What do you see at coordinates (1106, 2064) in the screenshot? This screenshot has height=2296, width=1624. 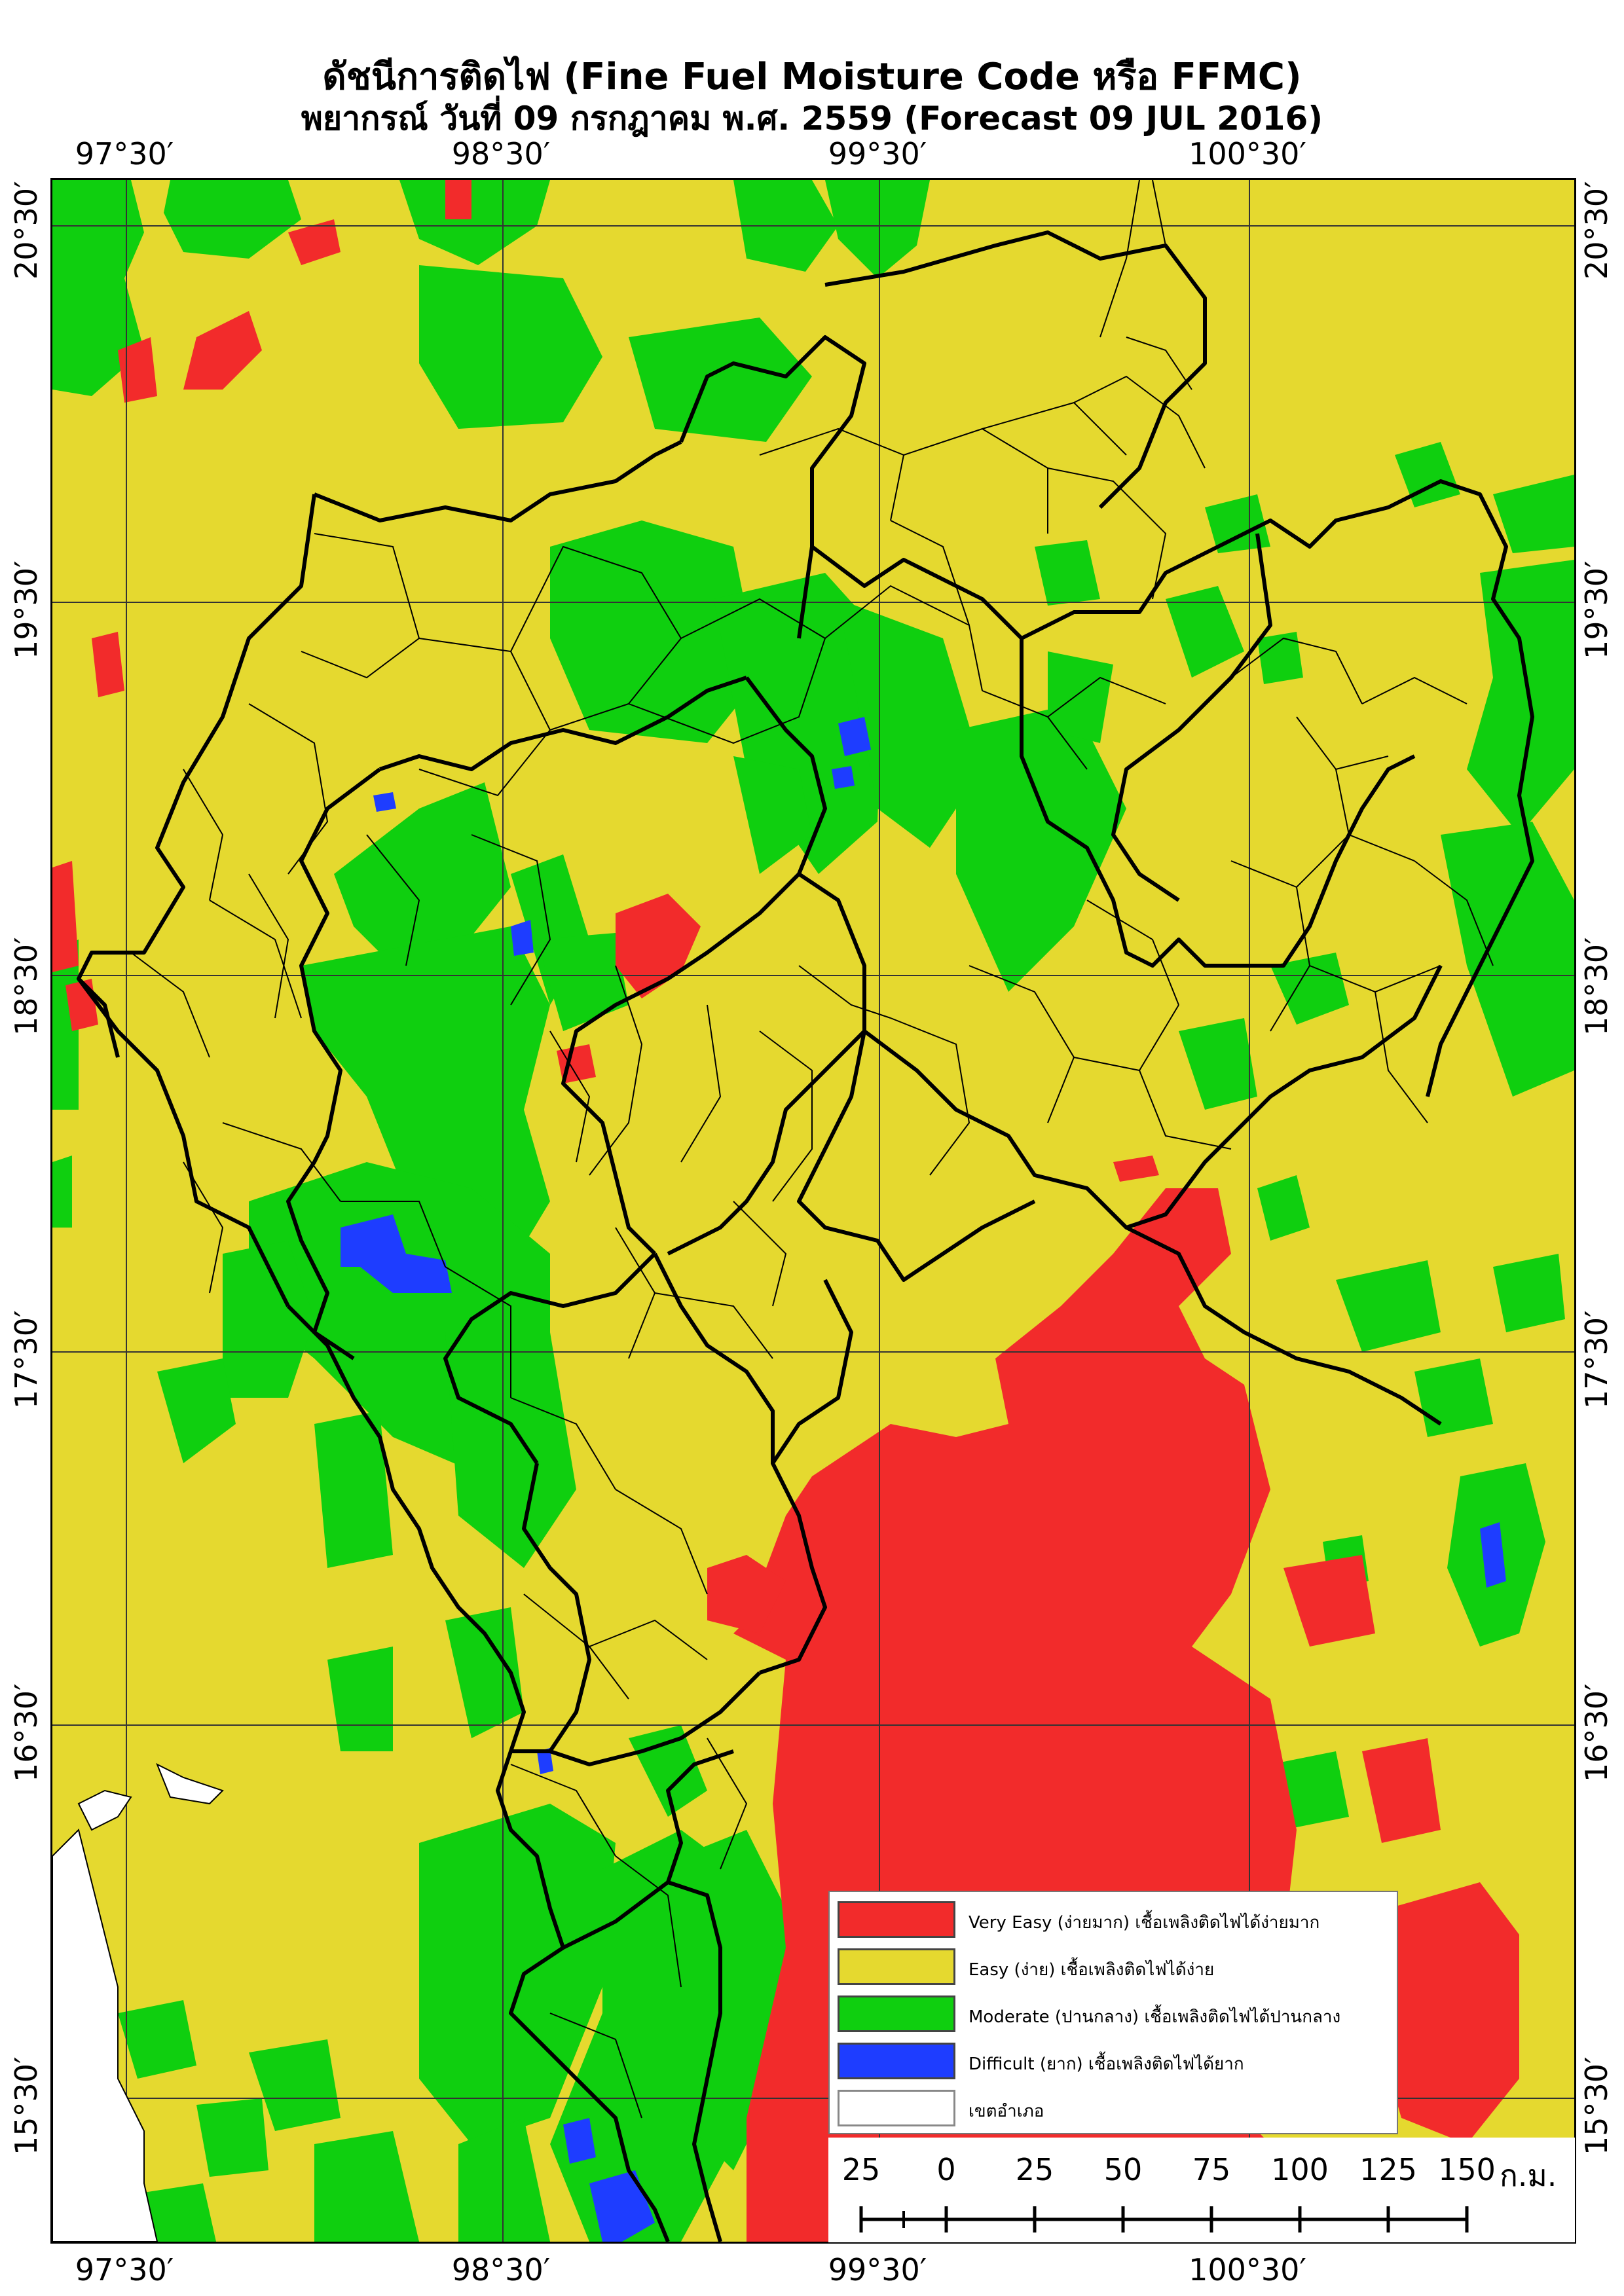 I see `legend-label-difficult: Difficult (ยาก) เชื้อเพลิงติดไฟได้ยาก` at bounding box center [1106, 2064].